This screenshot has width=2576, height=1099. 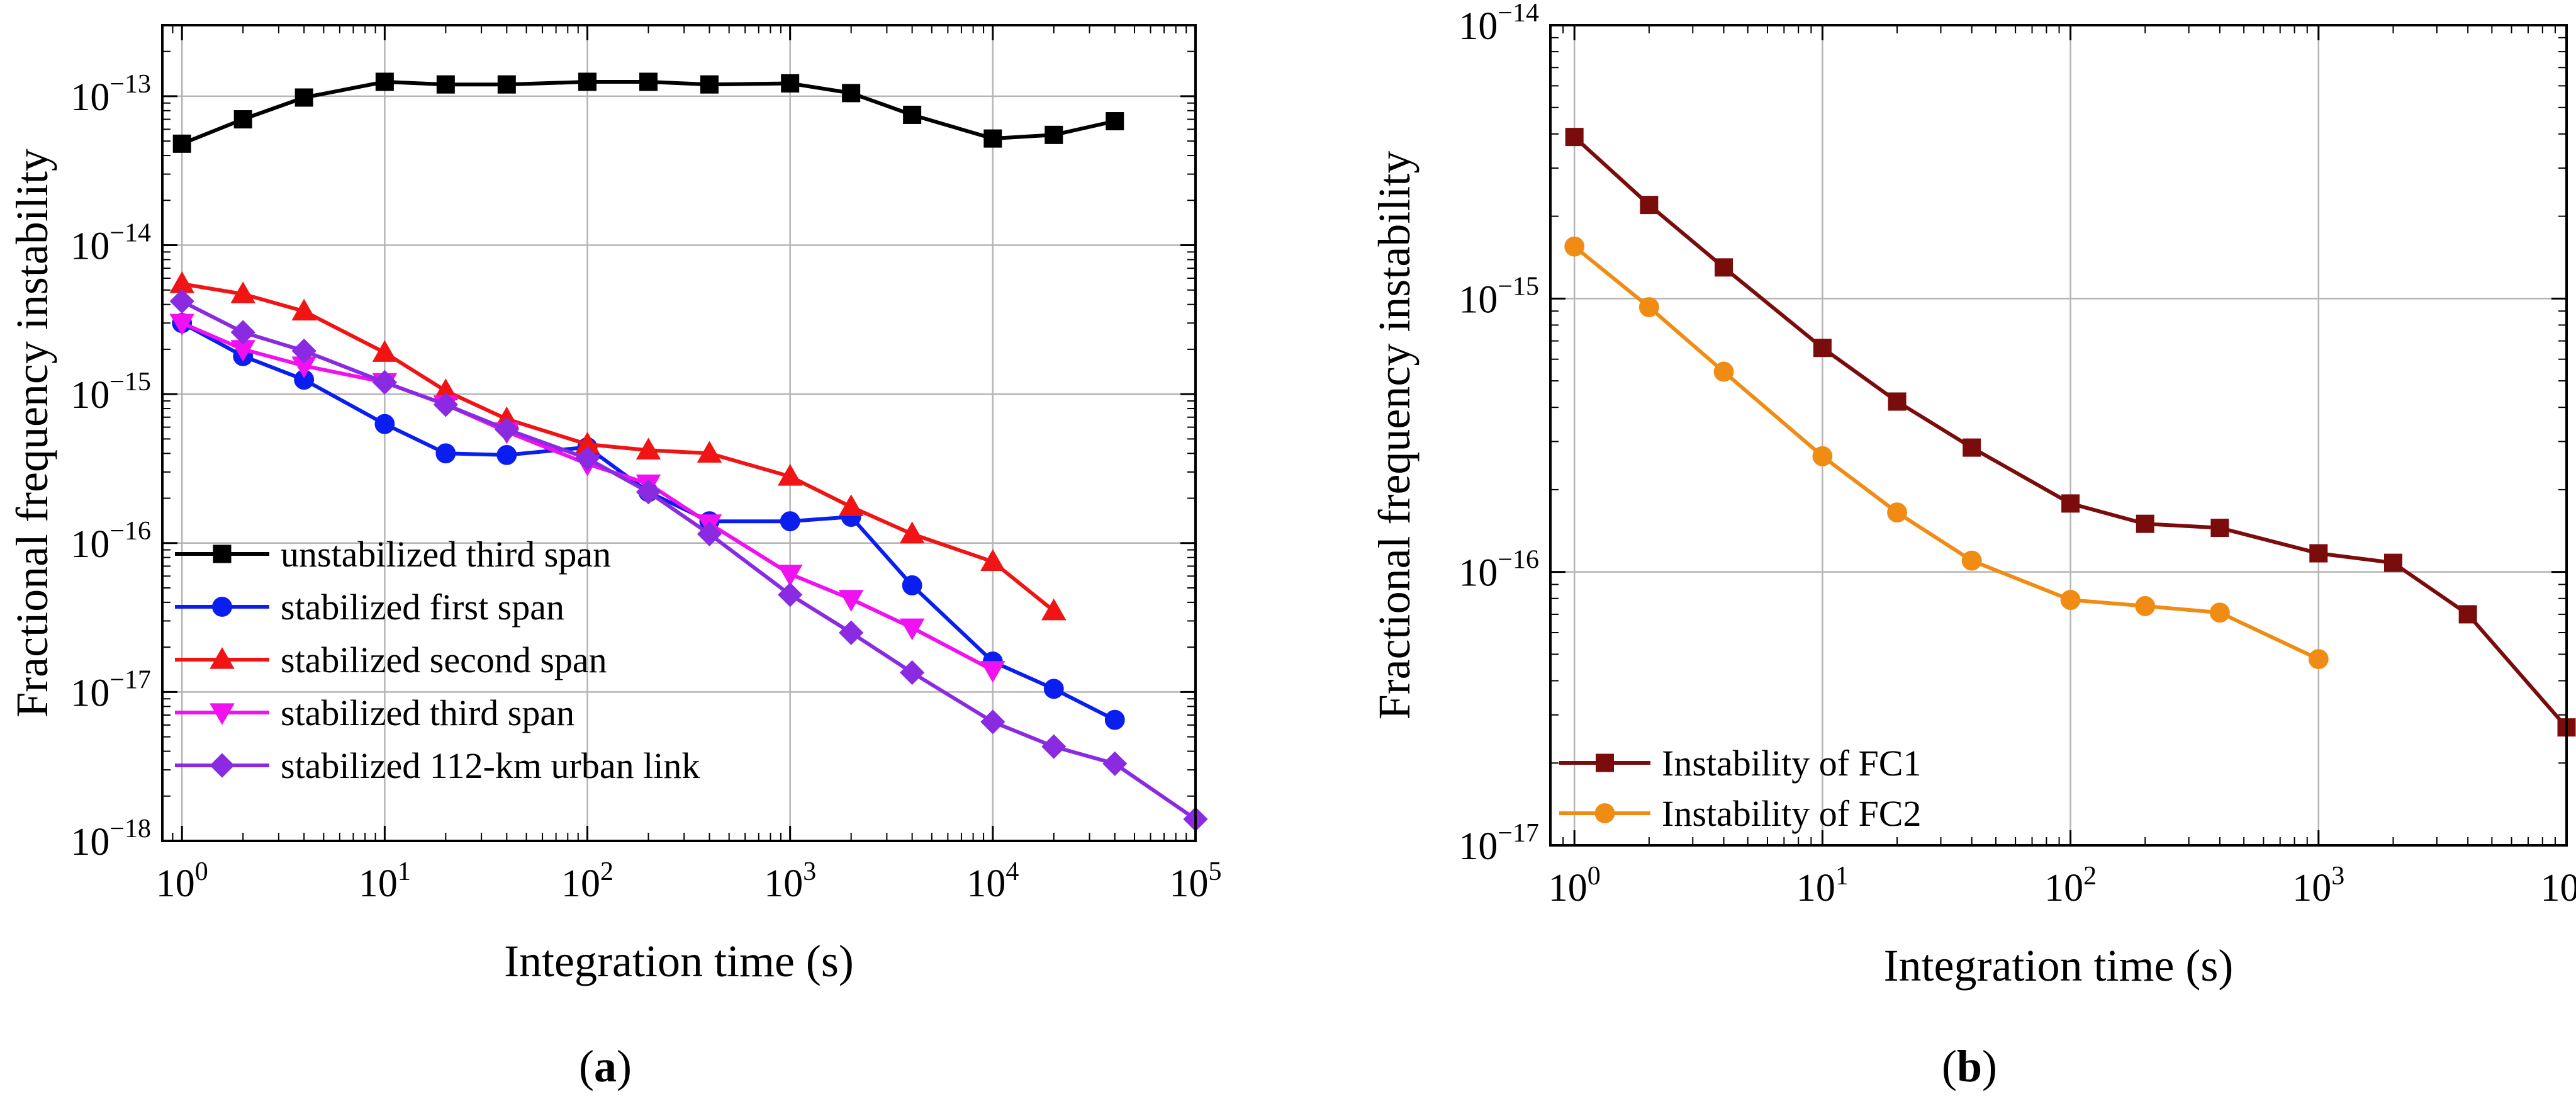 I want to click on x-tick-exp: 4, so click(x=1012, y=871).